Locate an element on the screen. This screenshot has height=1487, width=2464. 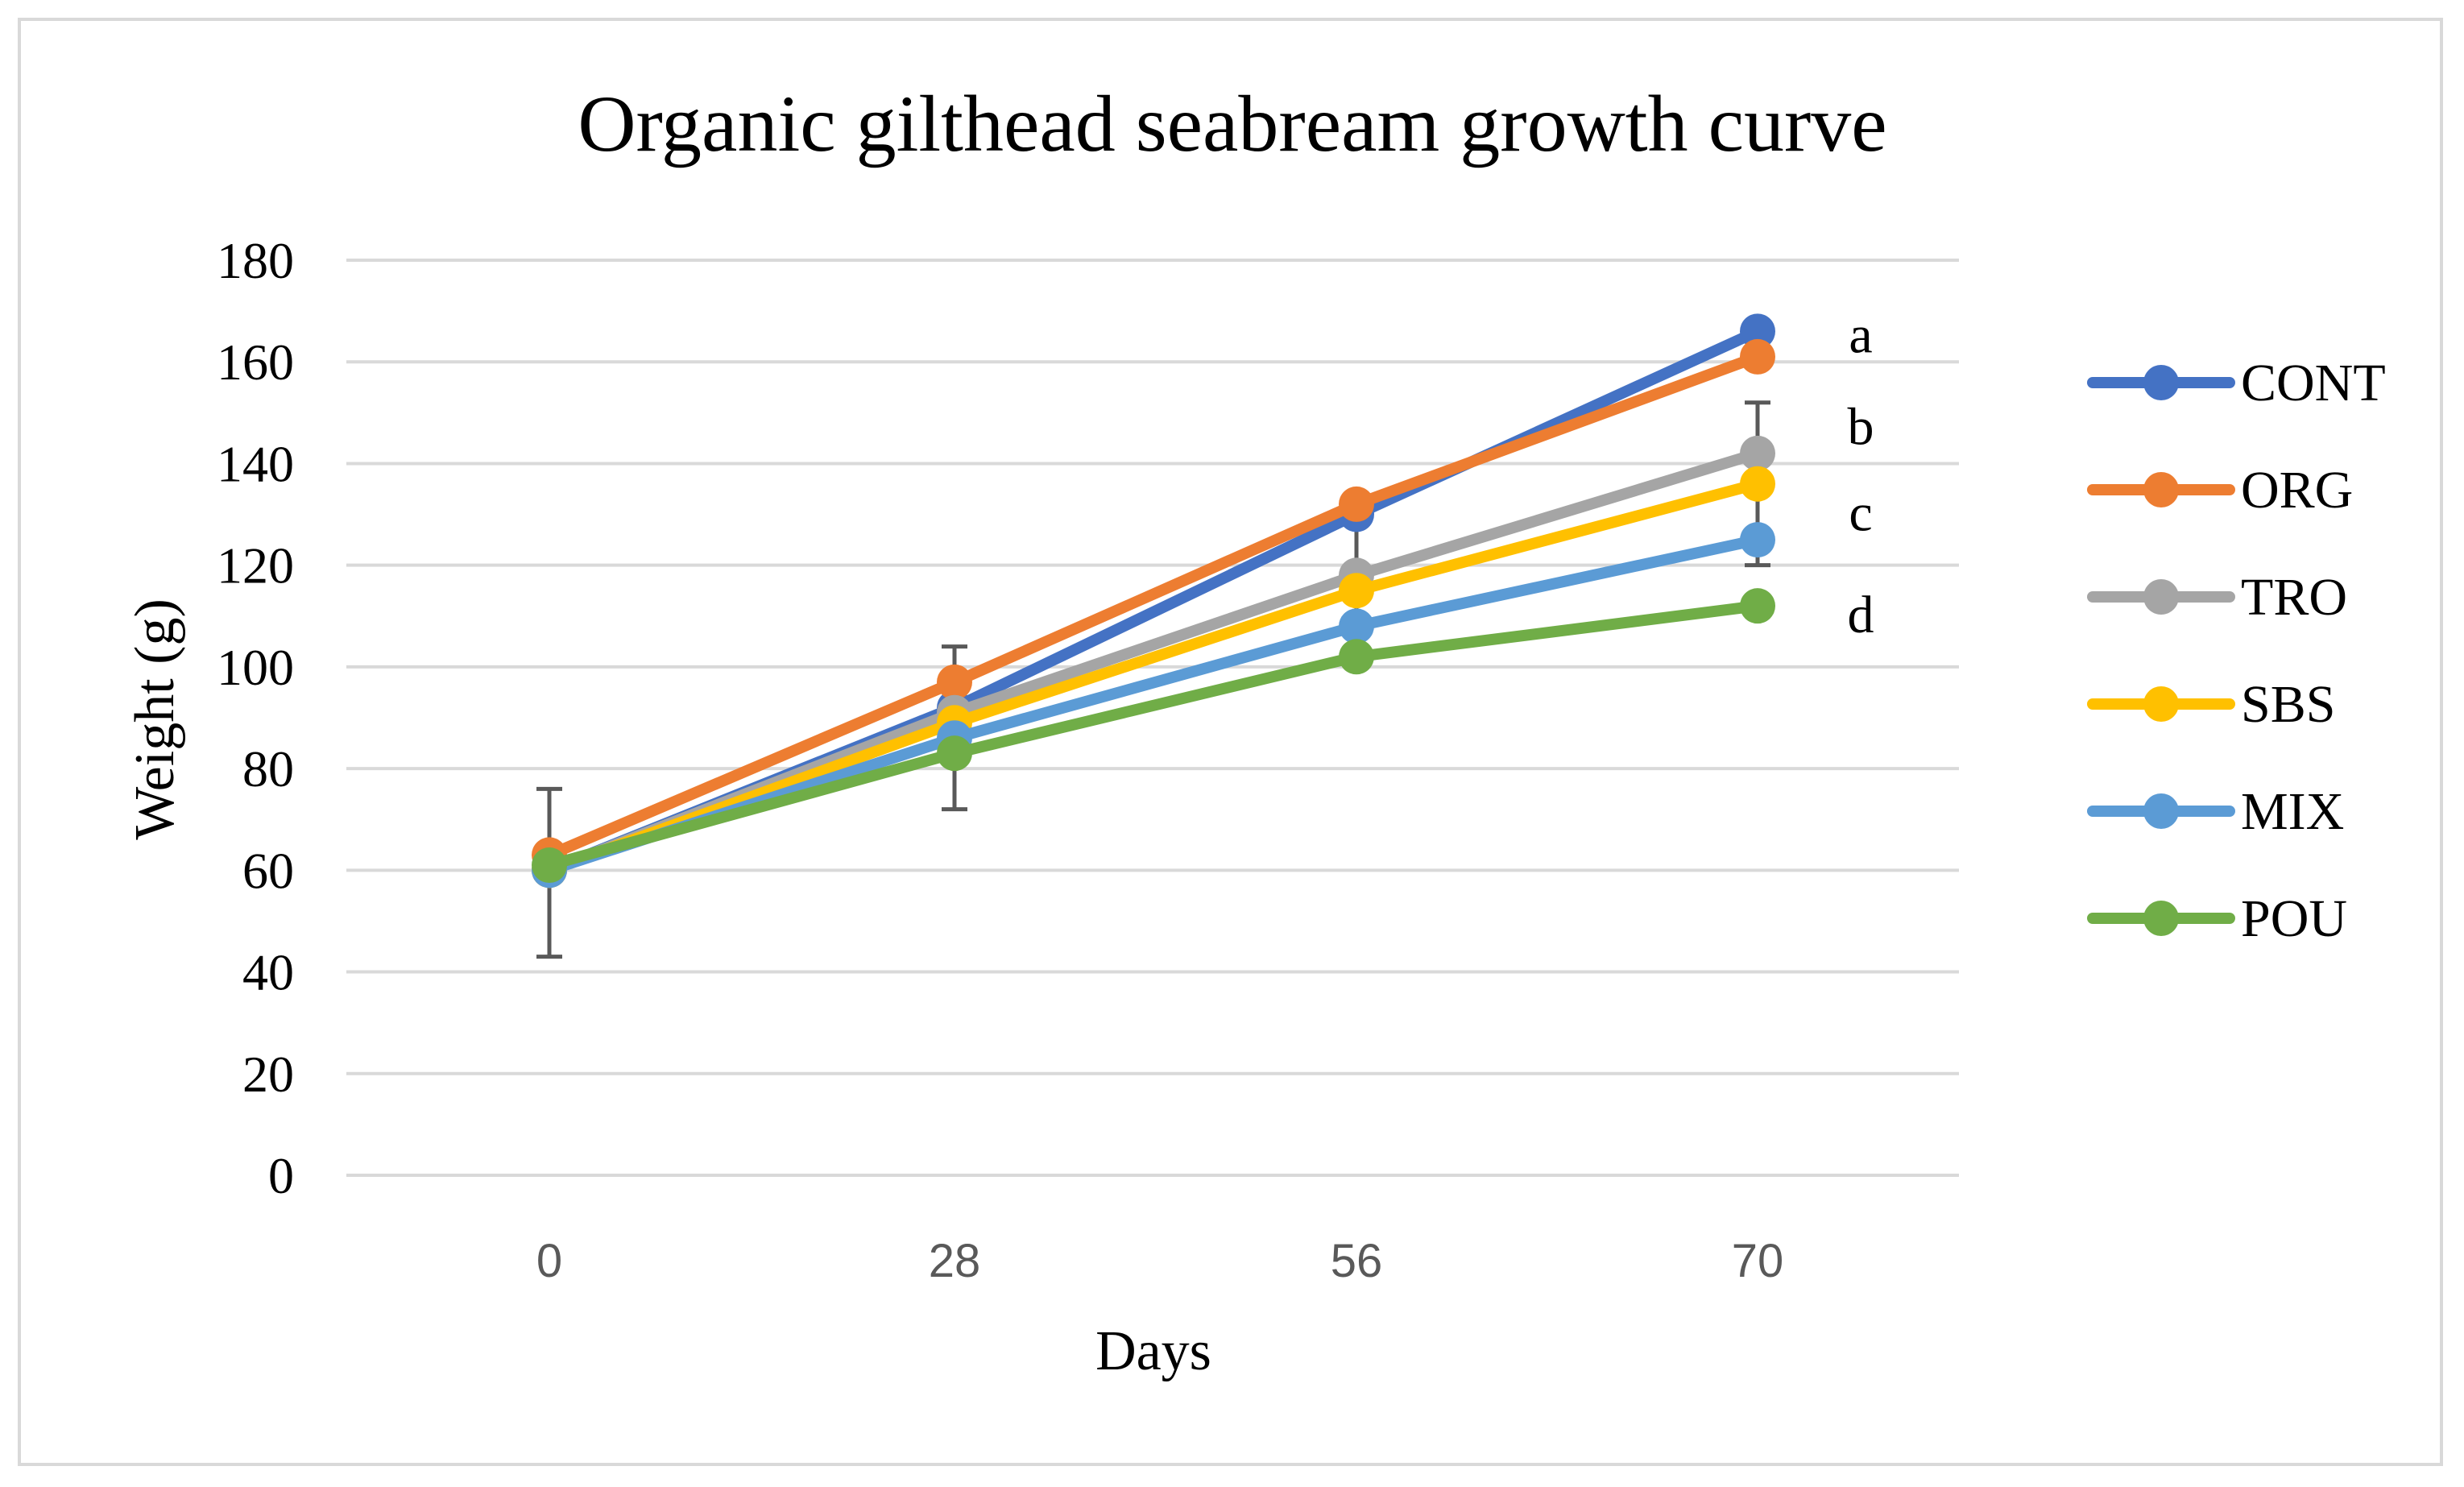
x-tick-label: 0 is located at coordinates (549, 1261).